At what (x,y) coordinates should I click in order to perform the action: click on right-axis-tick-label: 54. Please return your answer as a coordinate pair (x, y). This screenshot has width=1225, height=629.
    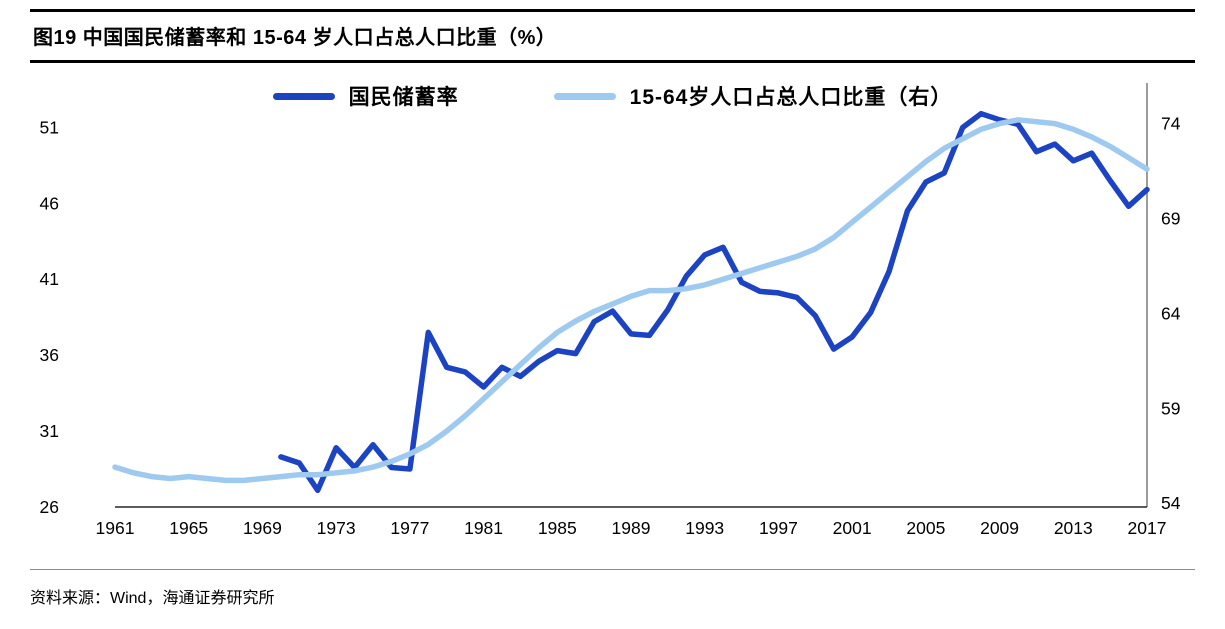
    Looking at the image, I should click on (1171, 503).